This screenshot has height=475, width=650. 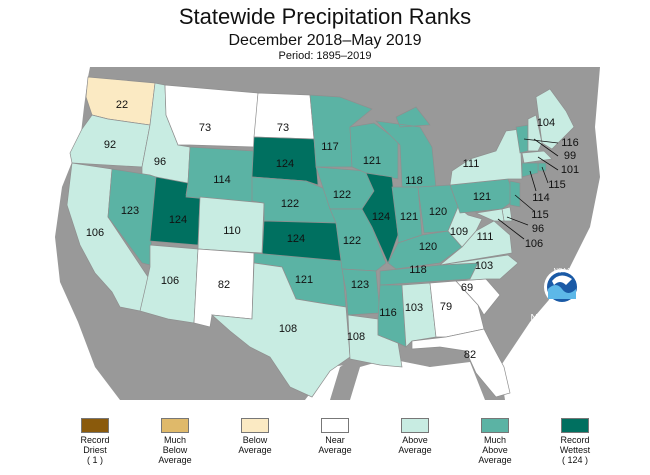 I want to click on label-NE: 122, so click(x=290, y=204).